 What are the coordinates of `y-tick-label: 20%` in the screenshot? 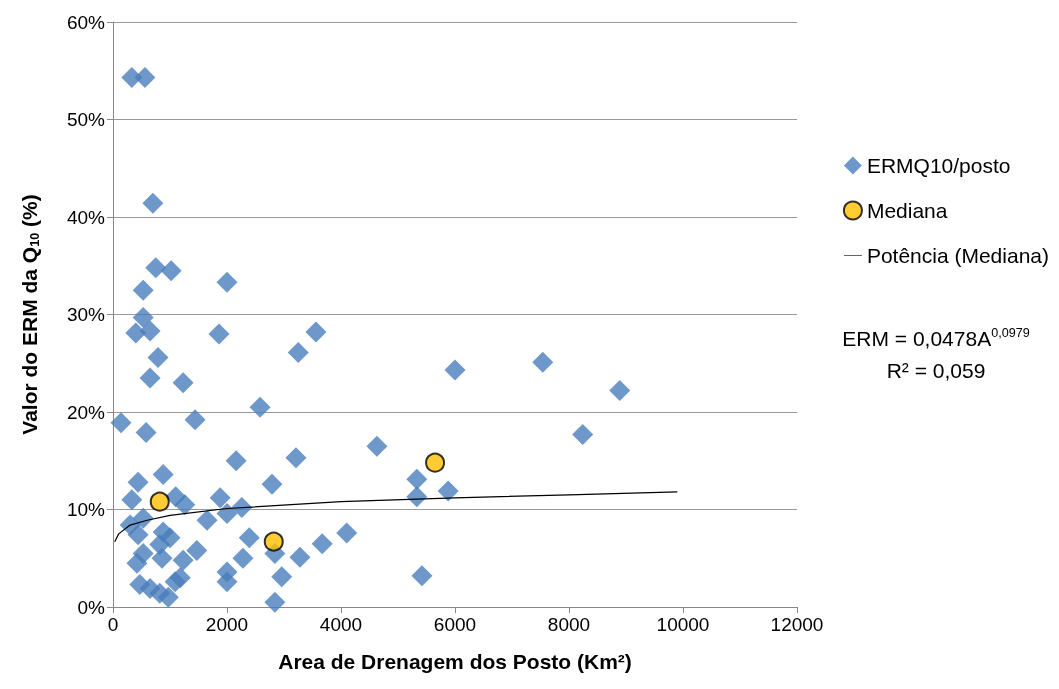 It's located at (86, 412).